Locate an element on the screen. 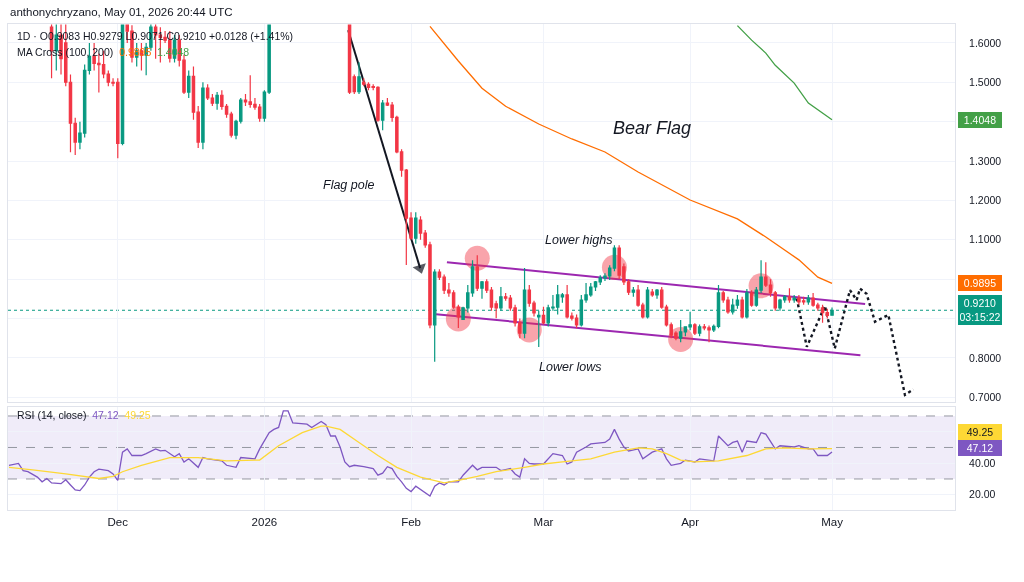  annotation: Flag pole is located at coordinates (349, 185).